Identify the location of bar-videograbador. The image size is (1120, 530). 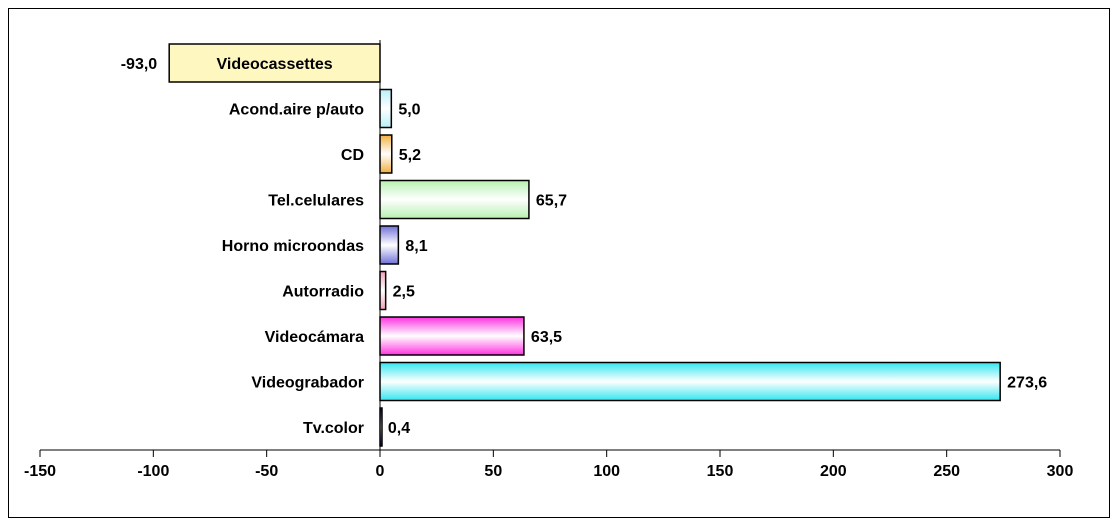
(690, 381).